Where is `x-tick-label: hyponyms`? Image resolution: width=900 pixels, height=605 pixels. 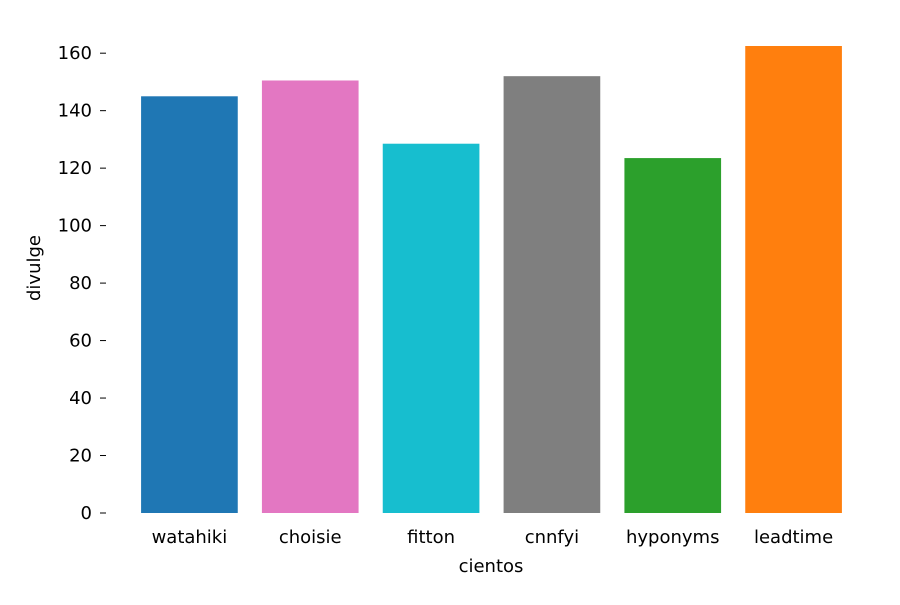 x-tick-label: hyponyms is located at coordinates (672, 537).